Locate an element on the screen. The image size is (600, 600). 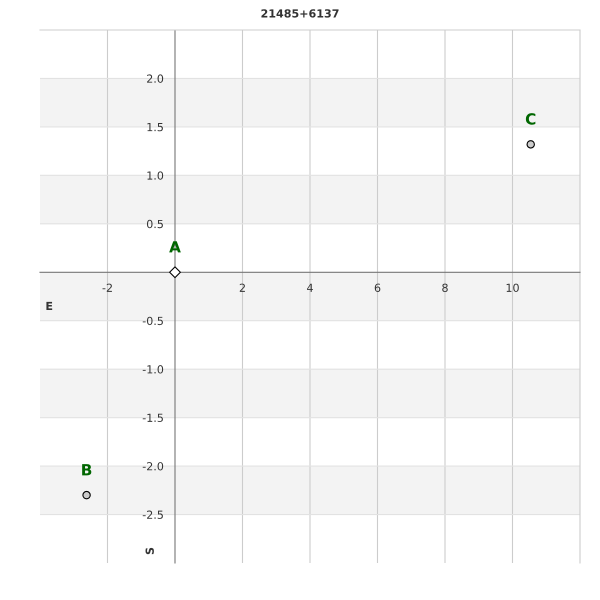
y-tick-label: -1.0 is located at coordinates (153, 369).